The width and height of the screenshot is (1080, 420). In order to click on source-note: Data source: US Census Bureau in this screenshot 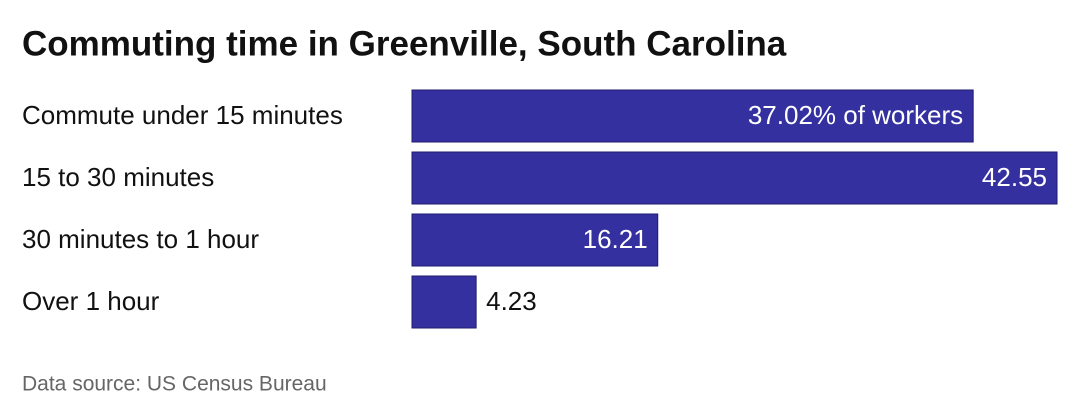, I will do `click(174, 384)`.